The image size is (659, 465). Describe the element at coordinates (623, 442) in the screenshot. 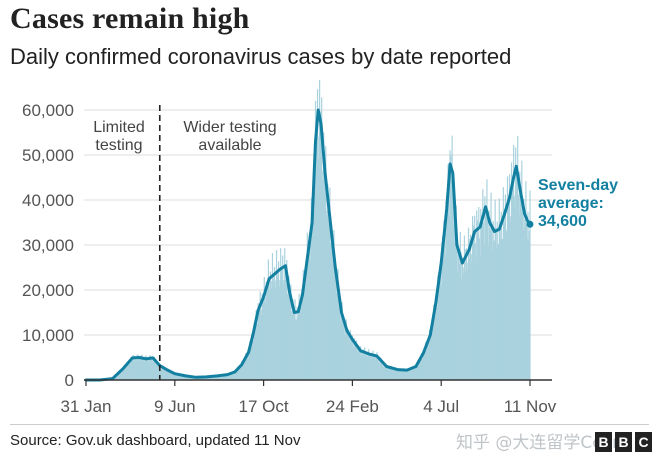

I see `bbc-logo: B B C` at that location.